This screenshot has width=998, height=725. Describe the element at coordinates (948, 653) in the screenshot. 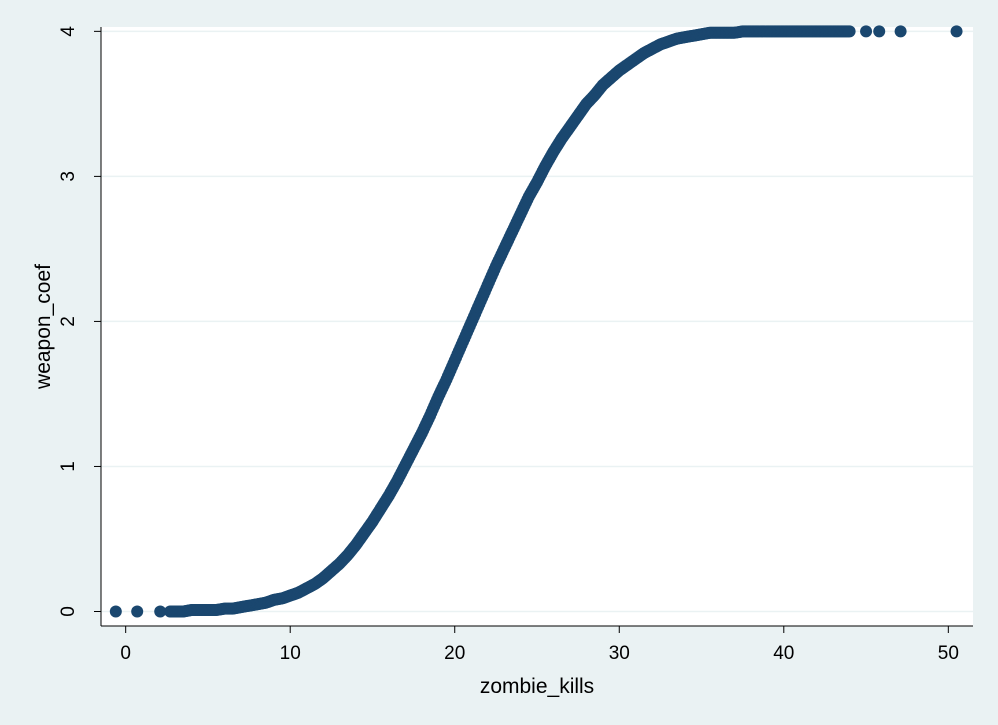

I see `x-tick-label: 50` at that location.